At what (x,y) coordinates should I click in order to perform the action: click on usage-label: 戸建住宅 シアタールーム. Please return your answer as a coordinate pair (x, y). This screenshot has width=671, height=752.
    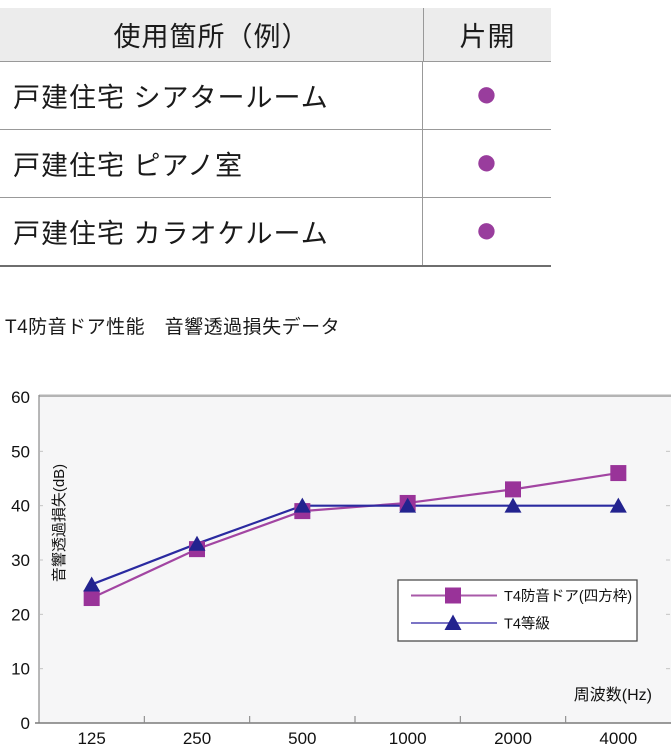
    Looking at the image, I should click on (171, 98).